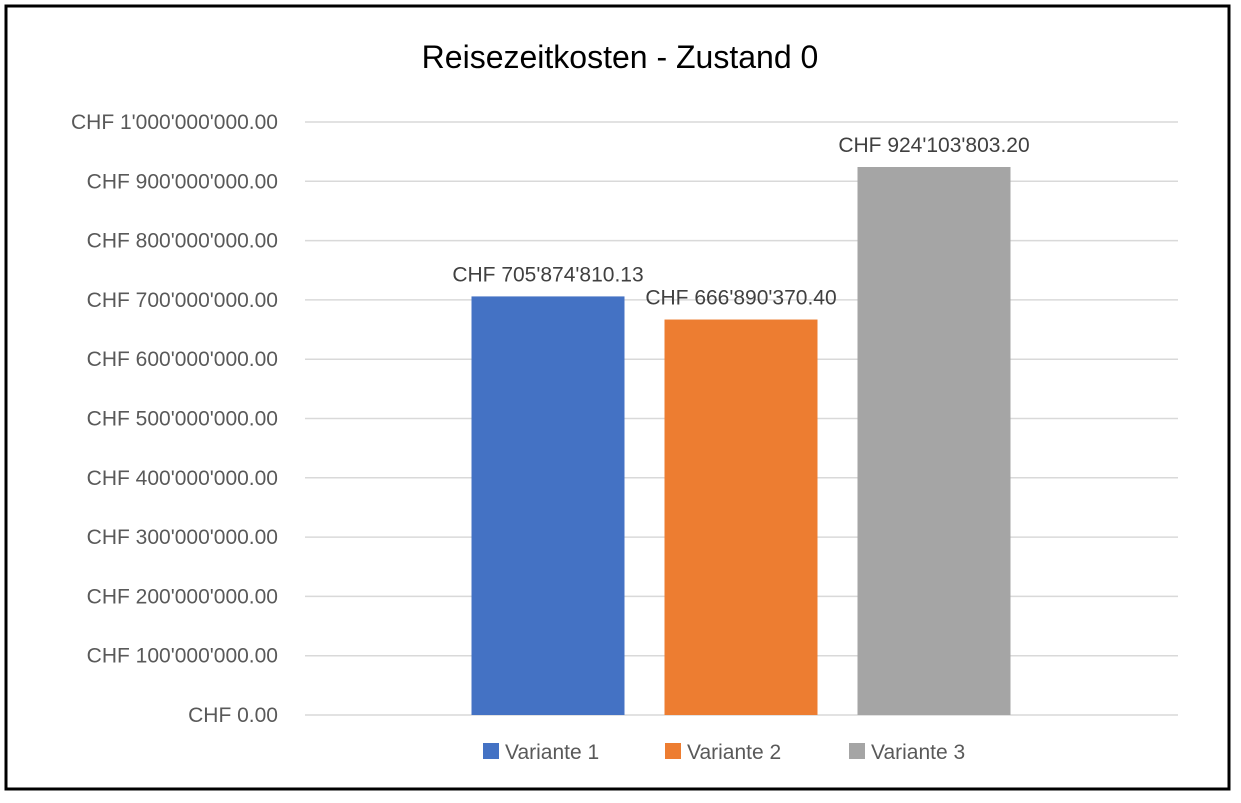 The width and height of the screenshot is (1241, 803). I want to click on data-label: CHF 705'874'810.13, so click(547, 274).